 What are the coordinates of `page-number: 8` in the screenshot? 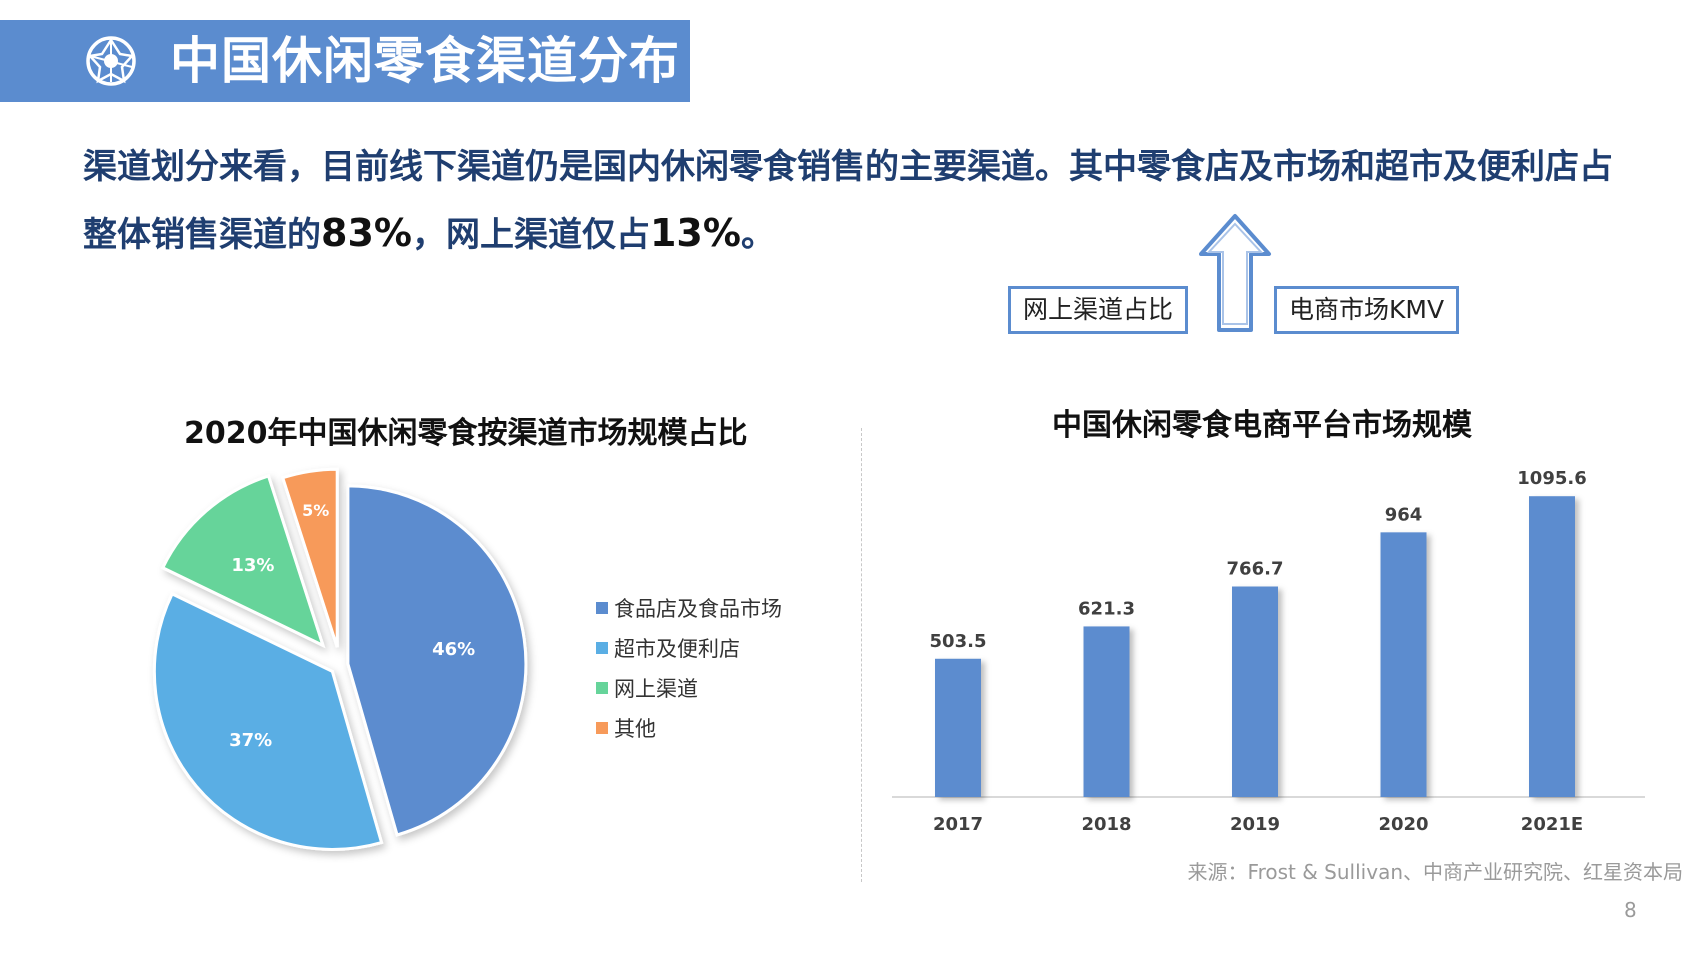 It's located at (1630, 910).